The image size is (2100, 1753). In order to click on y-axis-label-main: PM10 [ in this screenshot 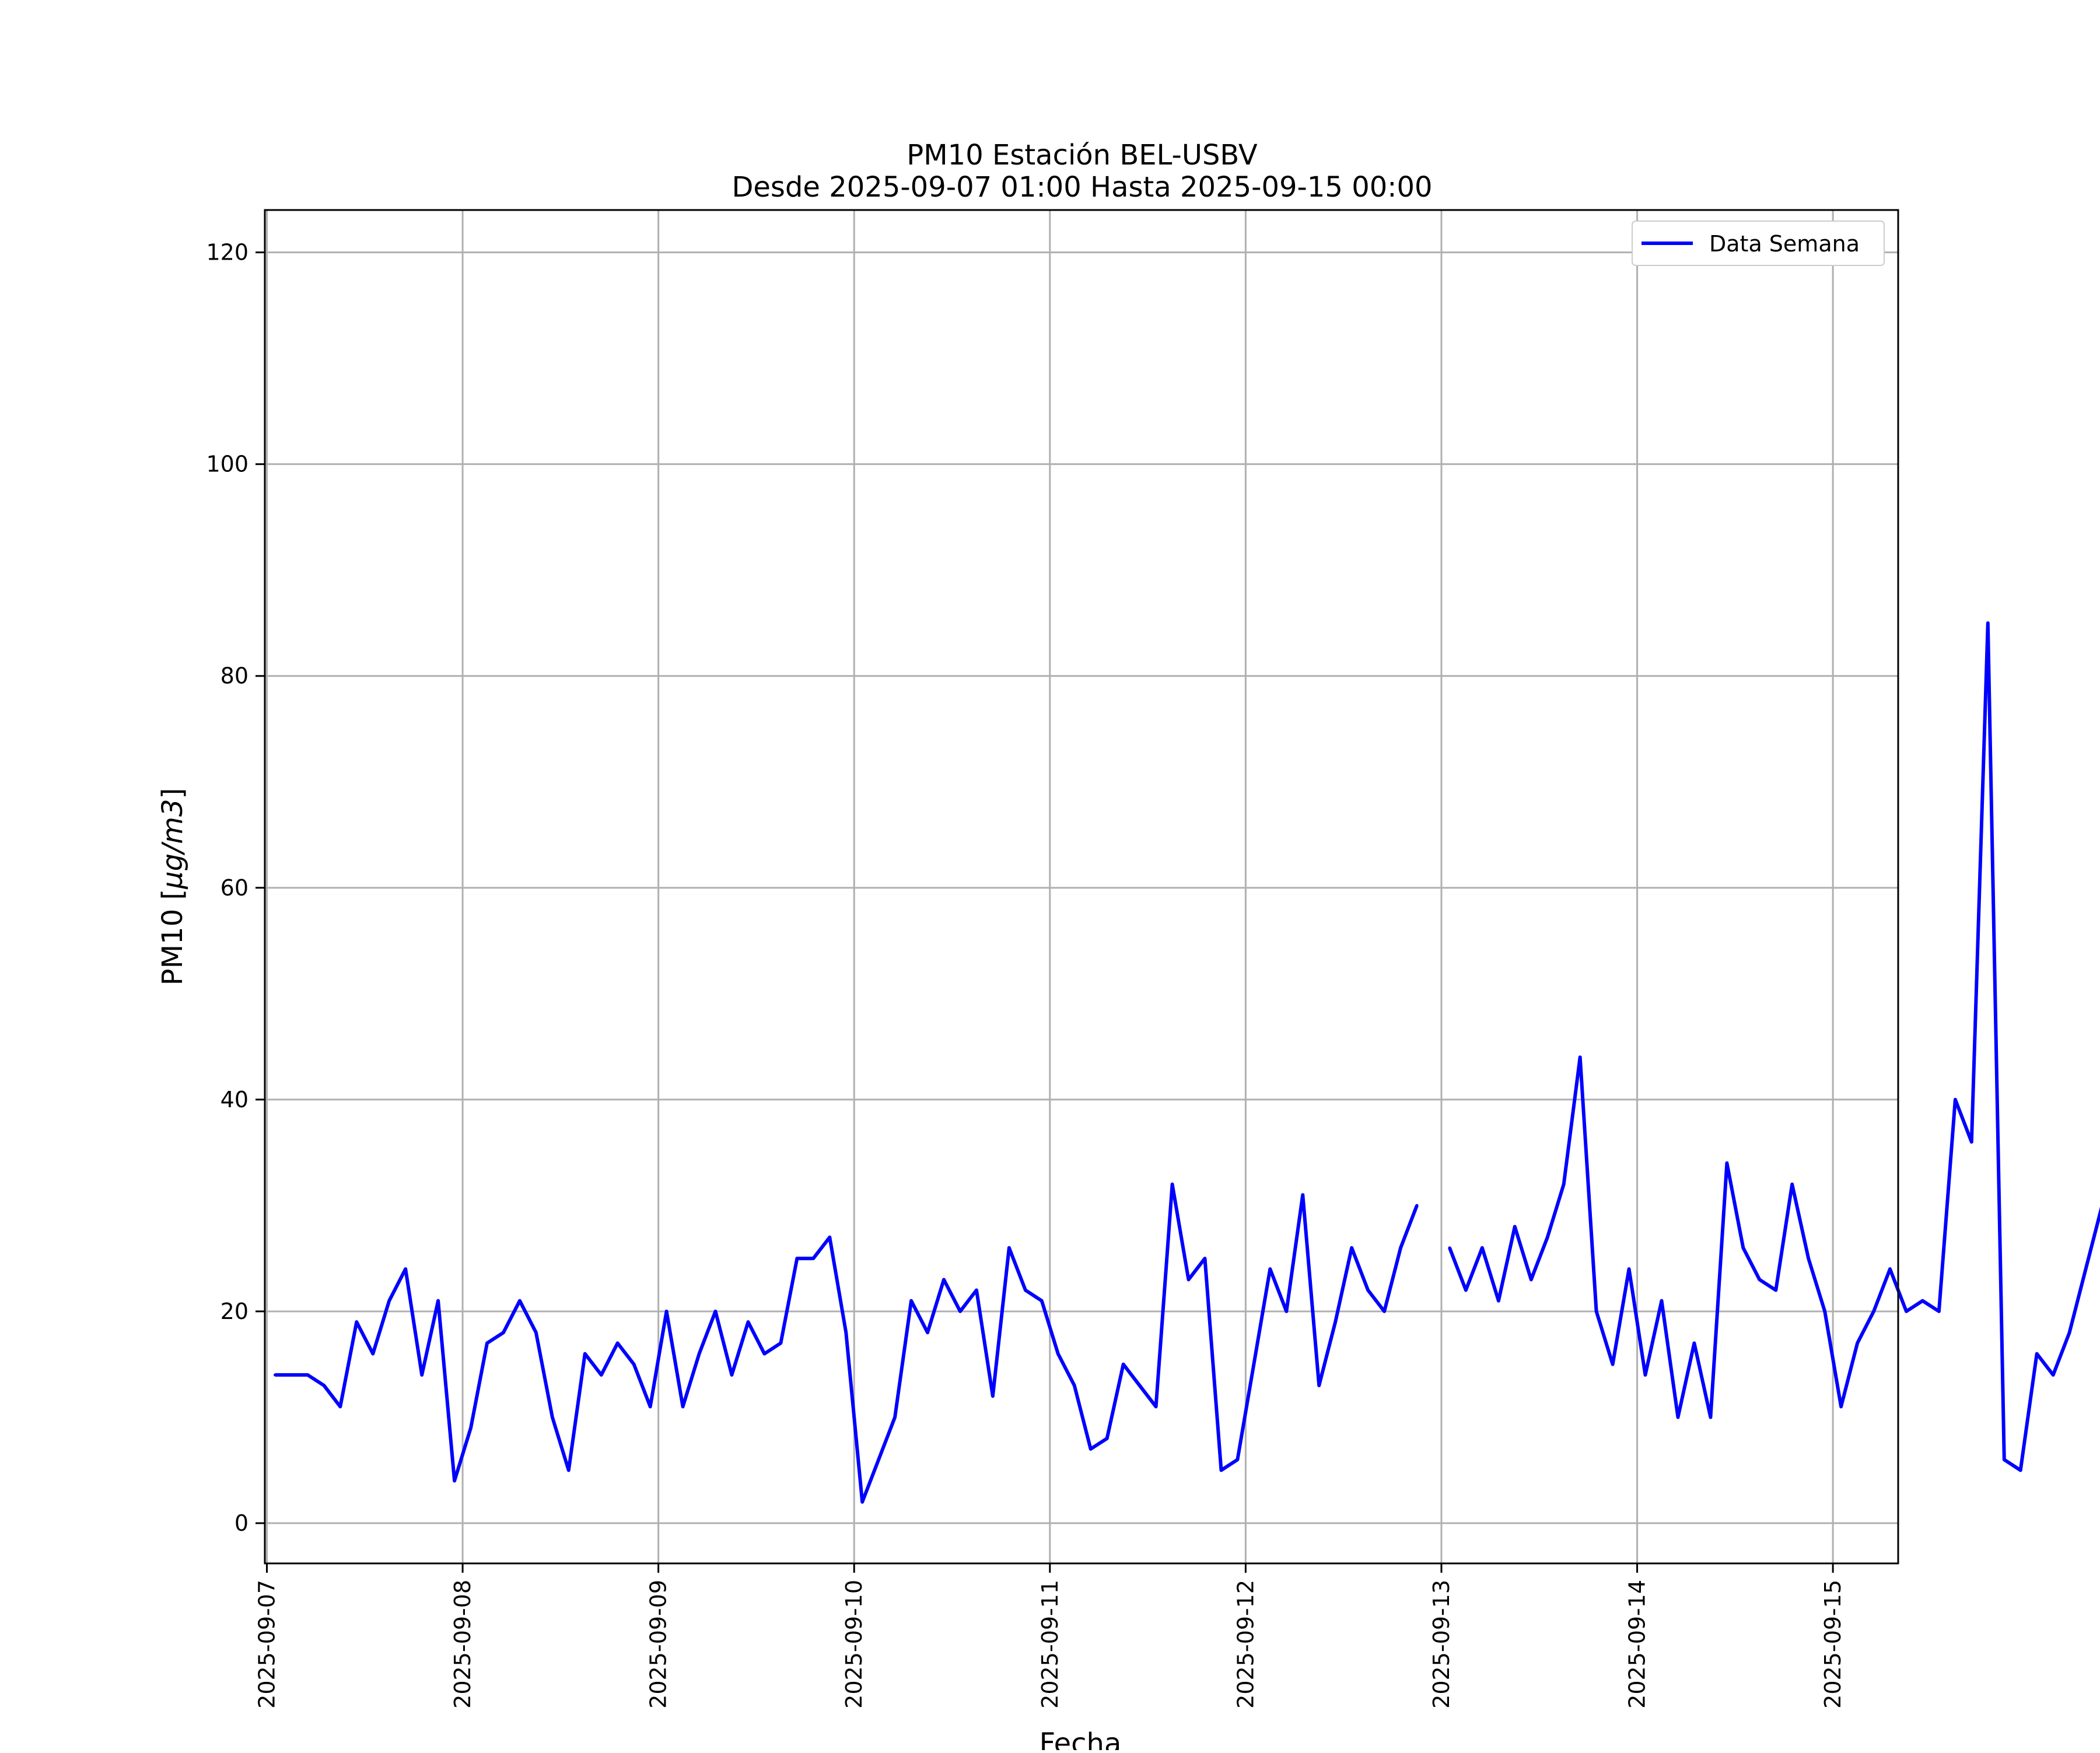, I will do `click(173, 937)`.